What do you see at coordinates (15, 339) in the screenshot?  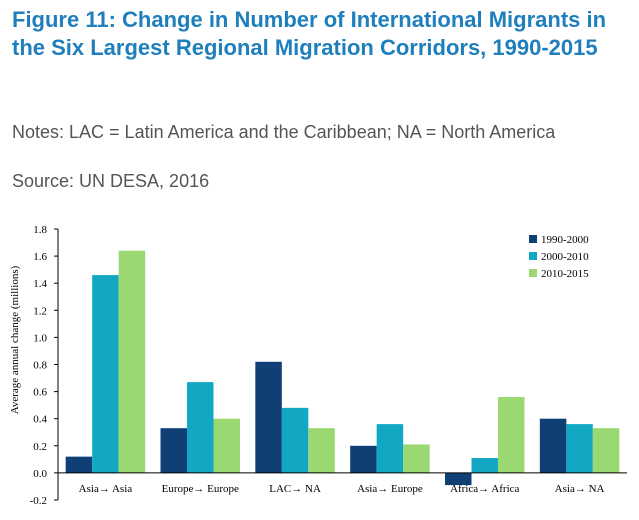 I see `y-axis-label: Average annual change (millions)` at bounding box center [15, 339].